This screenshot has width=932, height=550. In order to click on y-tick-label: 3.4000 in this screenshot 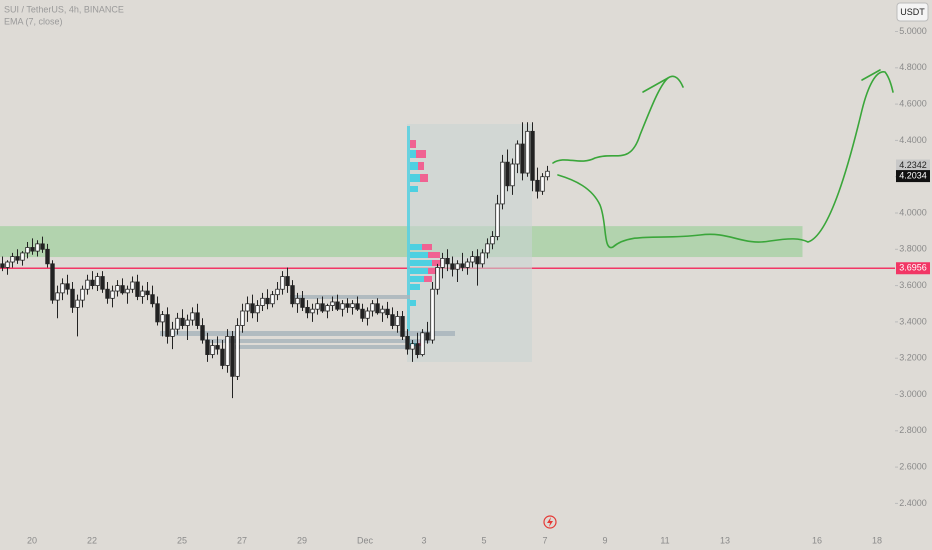, I will do `click(913, 321)`.